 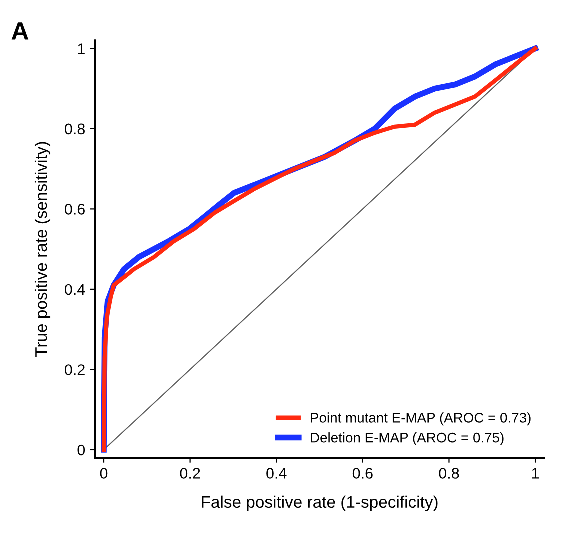 What do you see at coordinates (362, 473) in the screenshot?
I see `x-tick-label: 0.6` at bounding box center [362, 473].